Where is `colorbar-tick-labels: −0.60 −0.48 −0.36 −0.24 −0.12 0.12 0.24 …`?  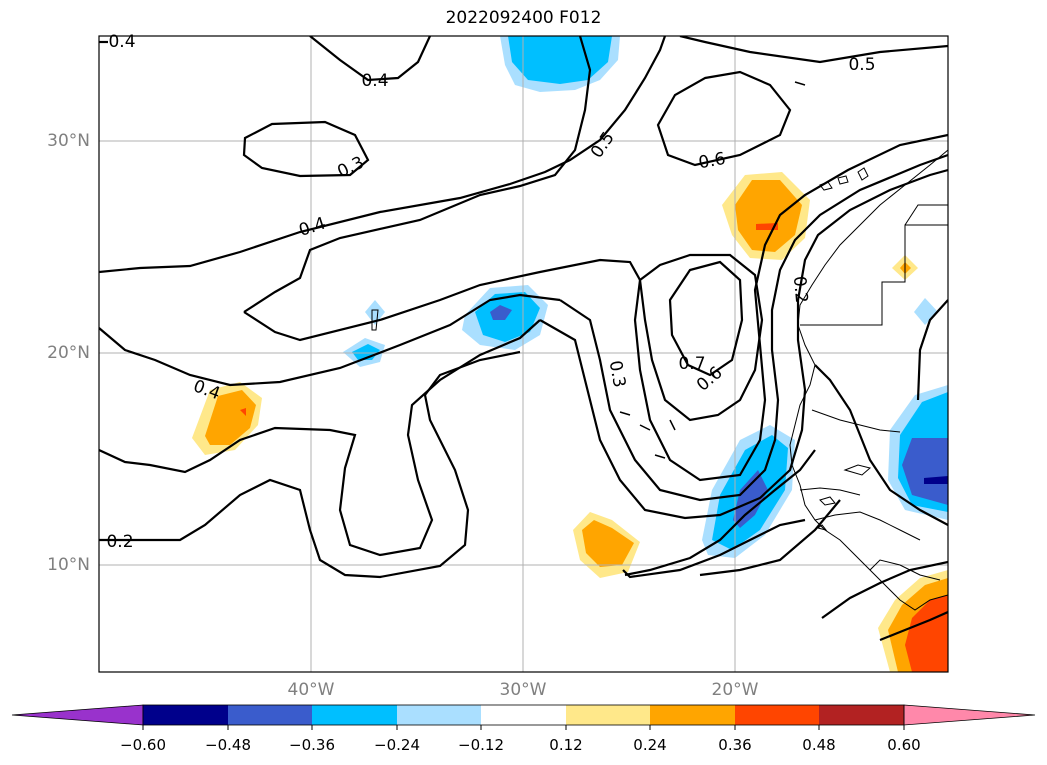 colorbar-tick-labels: −0.60 −0.48 −0.36 −0.24 −0.12 0.12 0.24 … is located at coordinates (520, 745).